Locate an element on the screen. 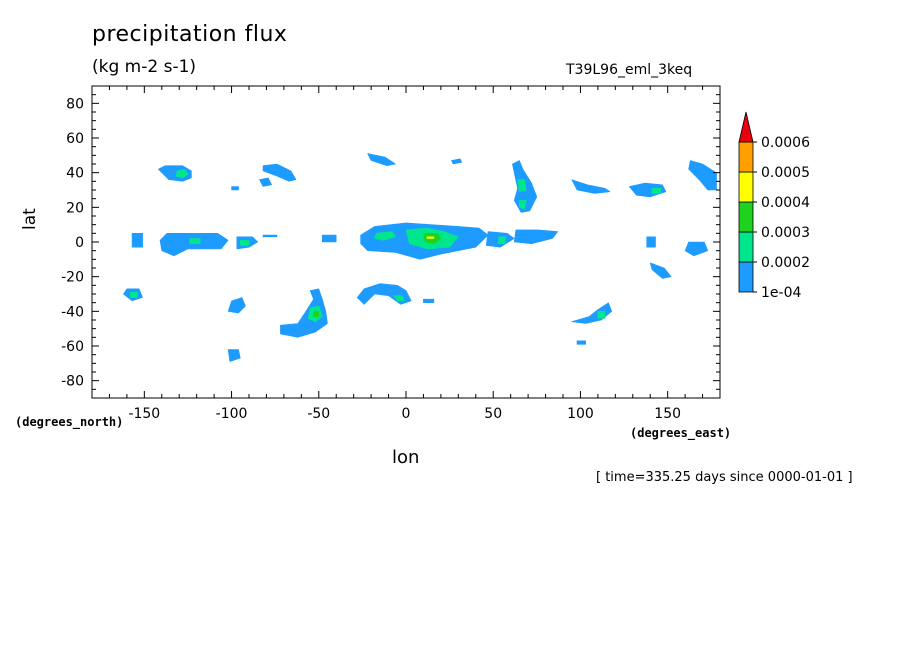 This screenshot has height=654, width=904. y-tick-label: 20 is located at coordinates (75, 208).